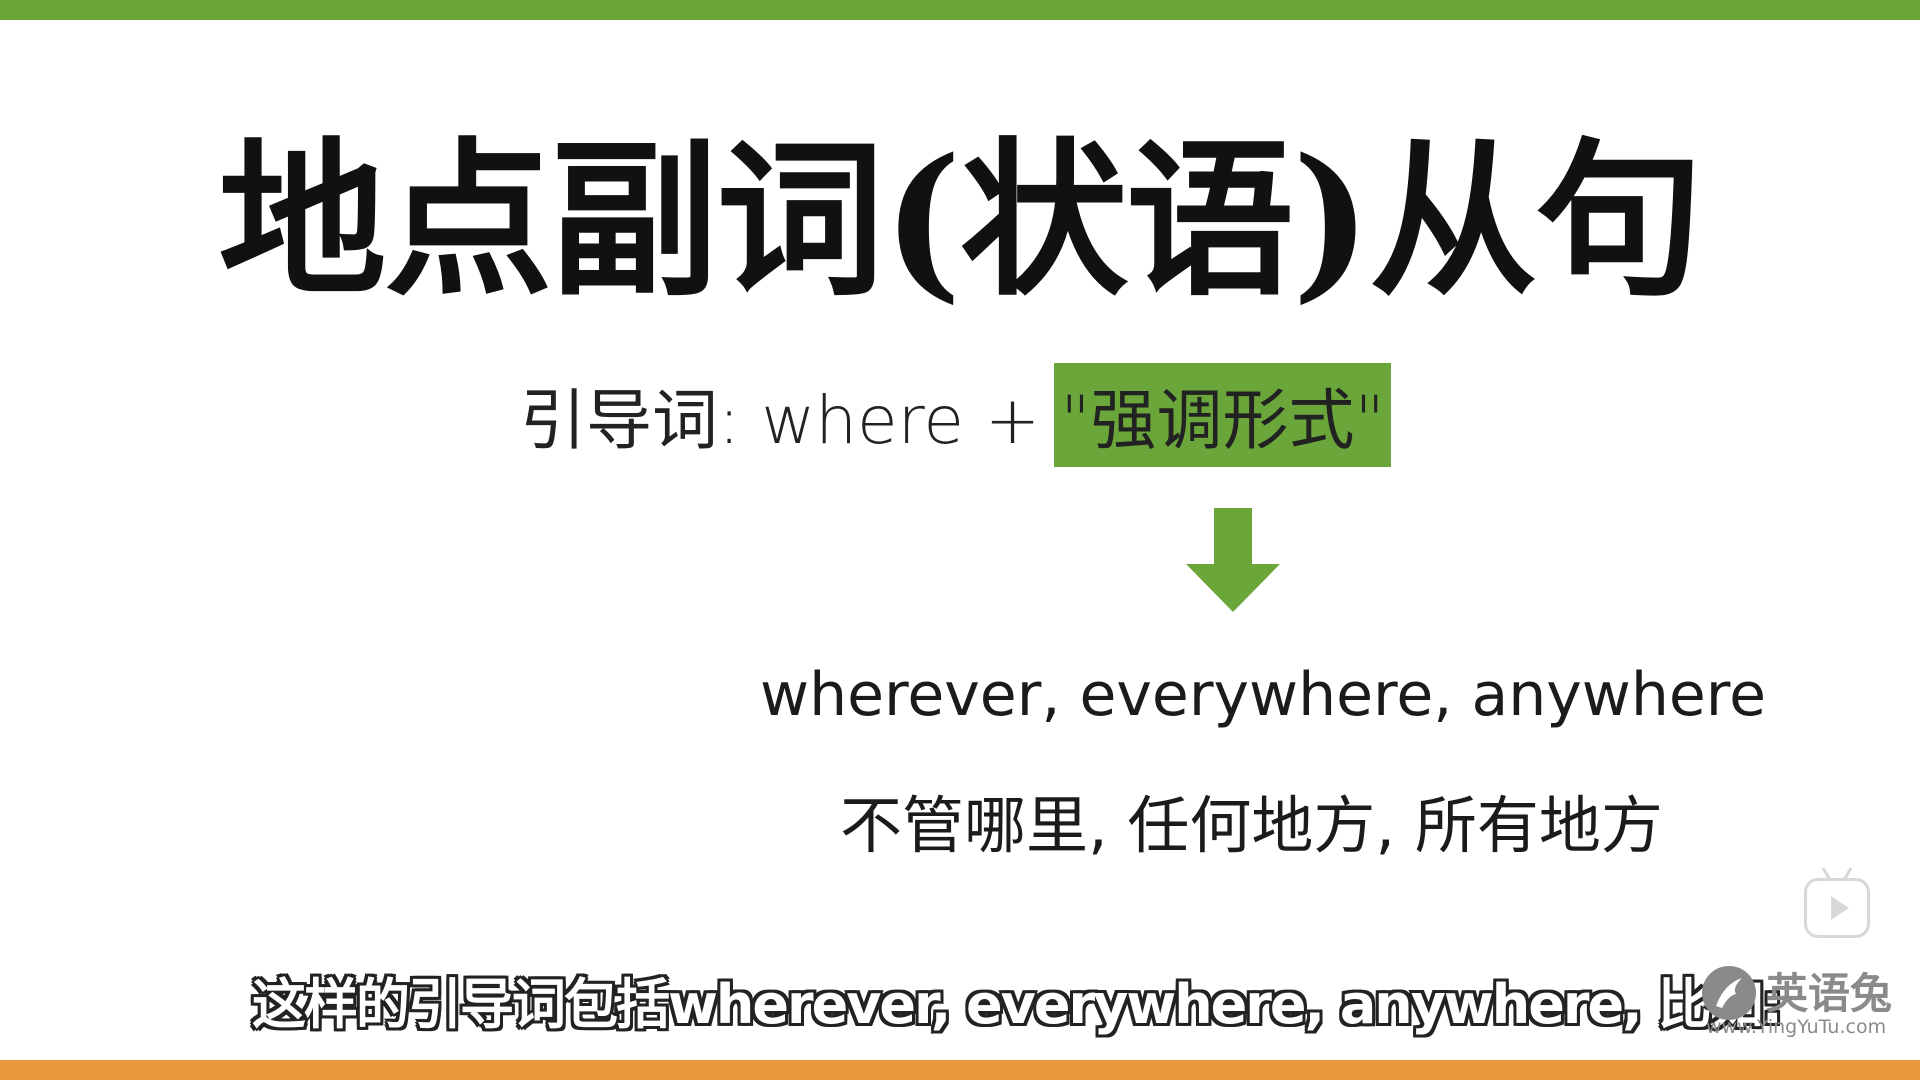  Describe the element at coordinates (961, 220) in the screenshot. I see `slide-title: 地点副词(状语)从句` at that location.